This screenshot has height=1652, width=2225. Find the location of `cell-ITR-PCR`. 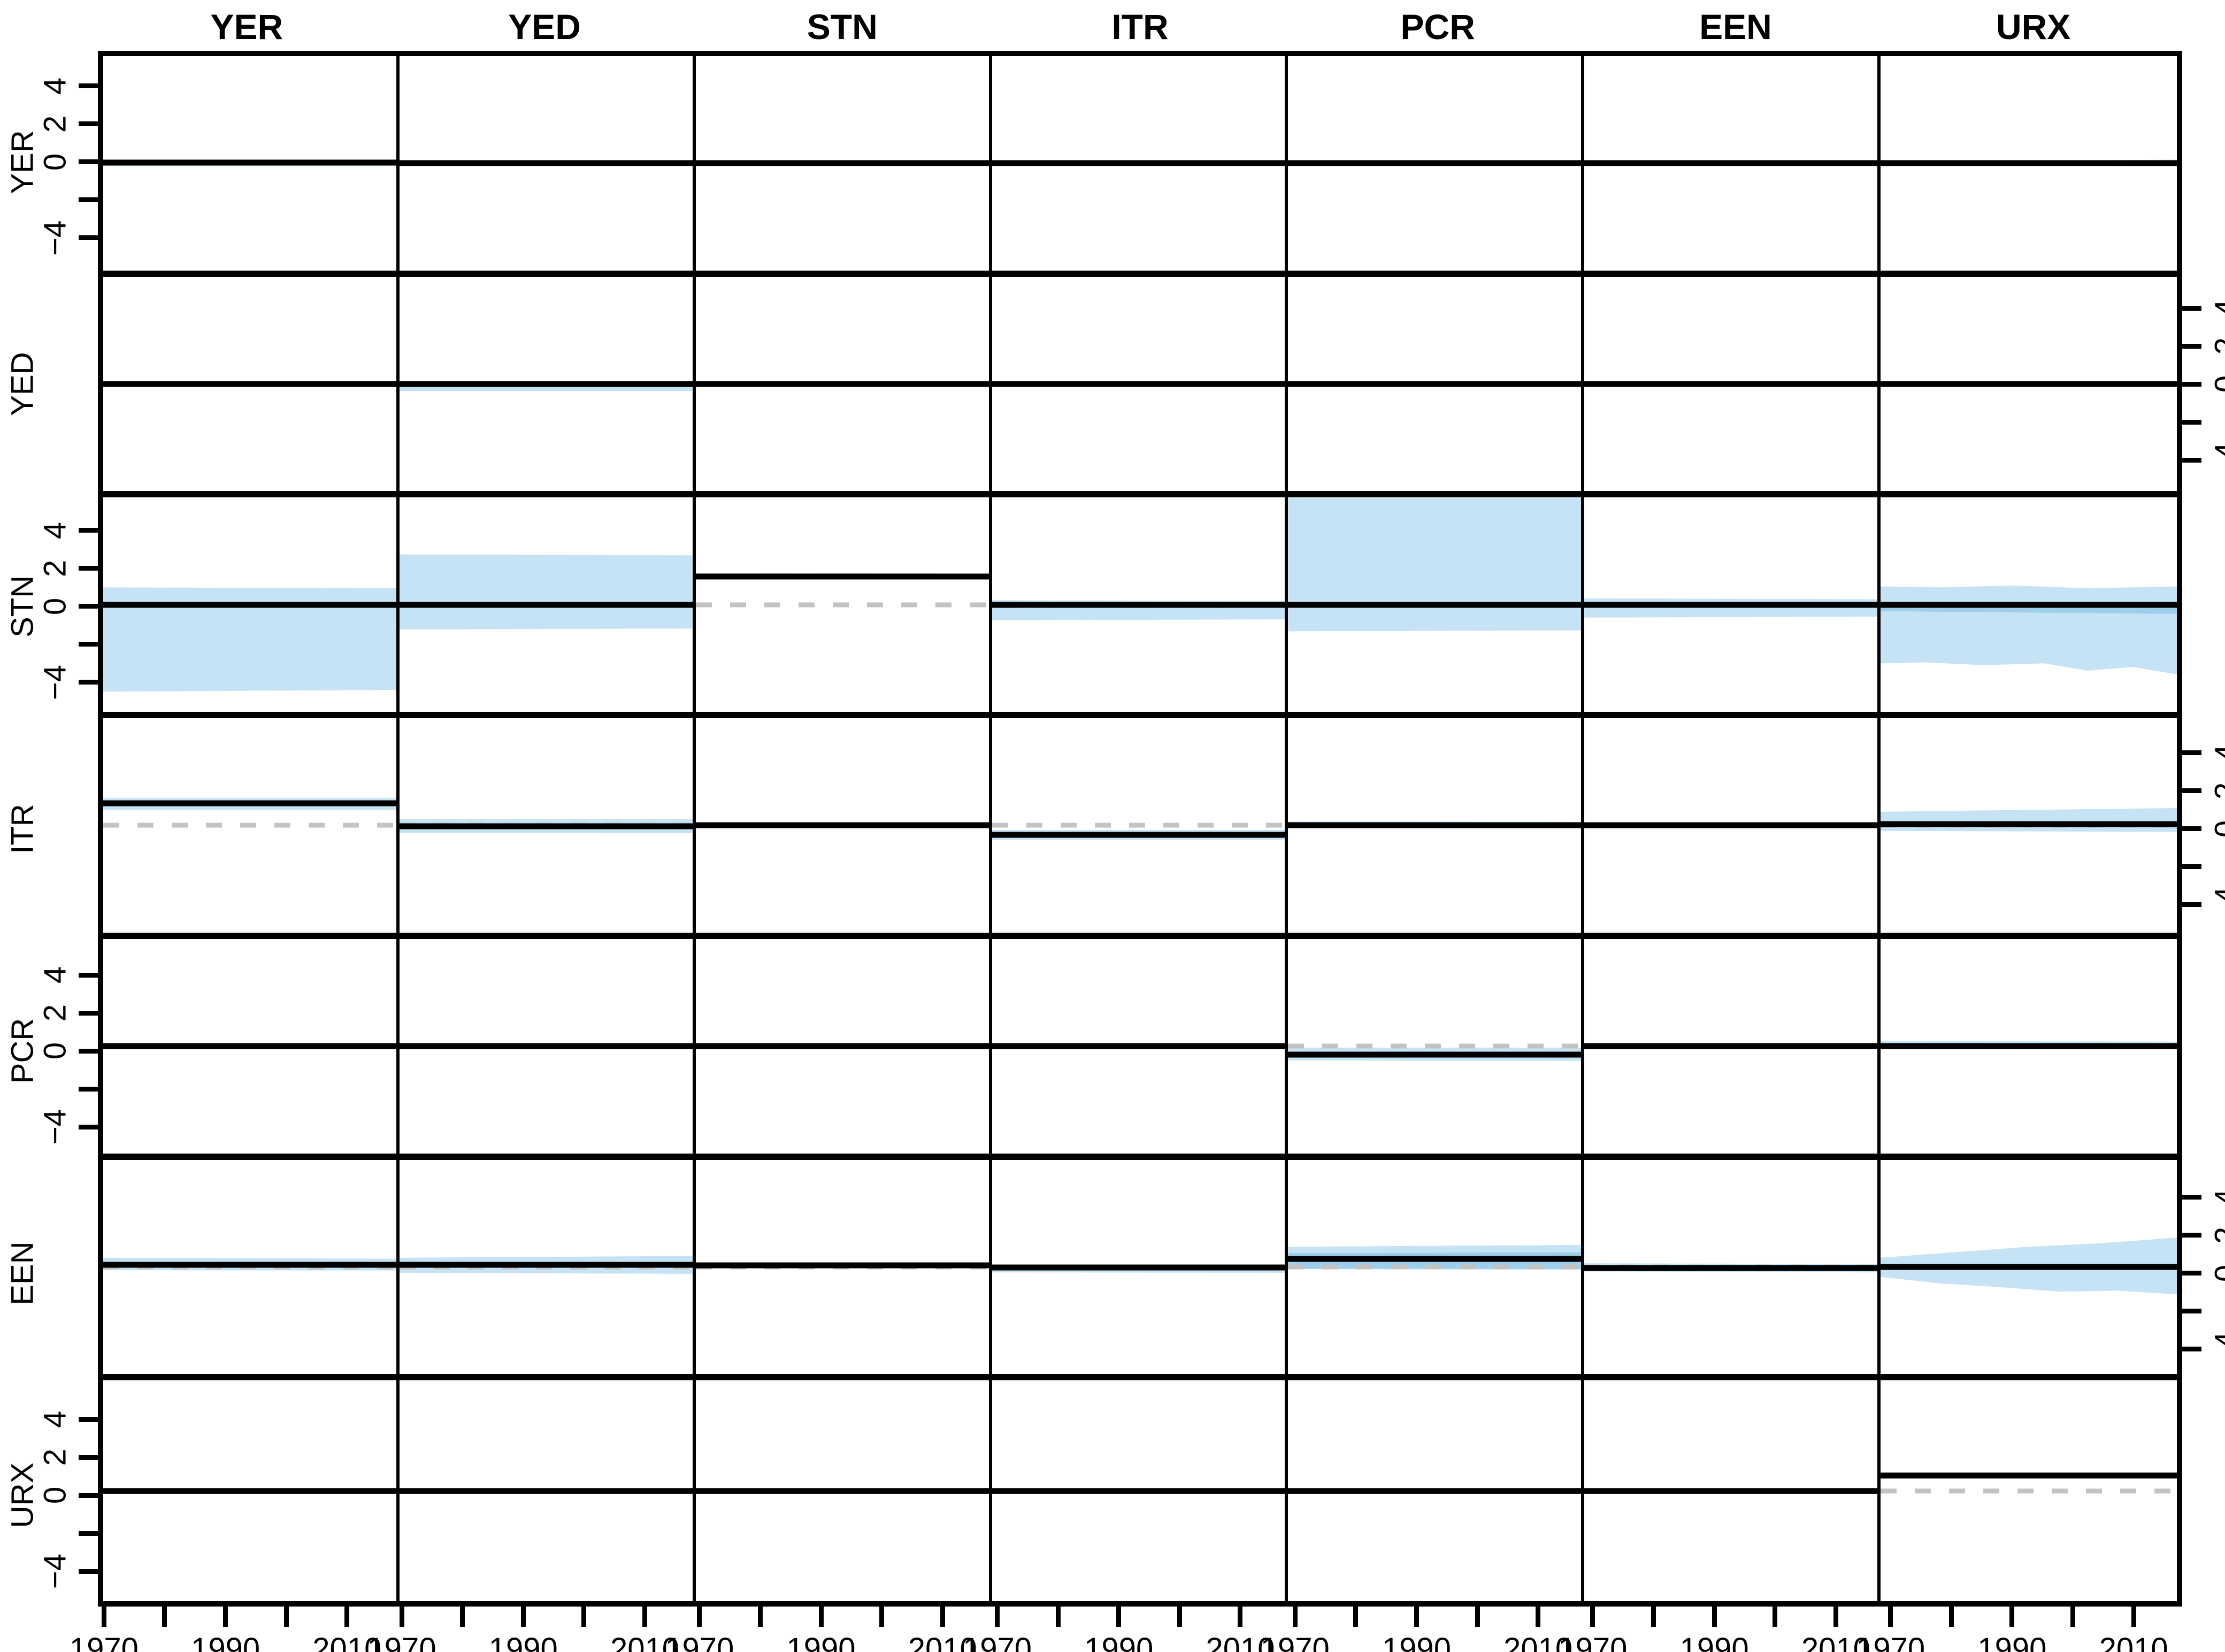

cell-ITR-PCR is located at coordinates (1437, 829).